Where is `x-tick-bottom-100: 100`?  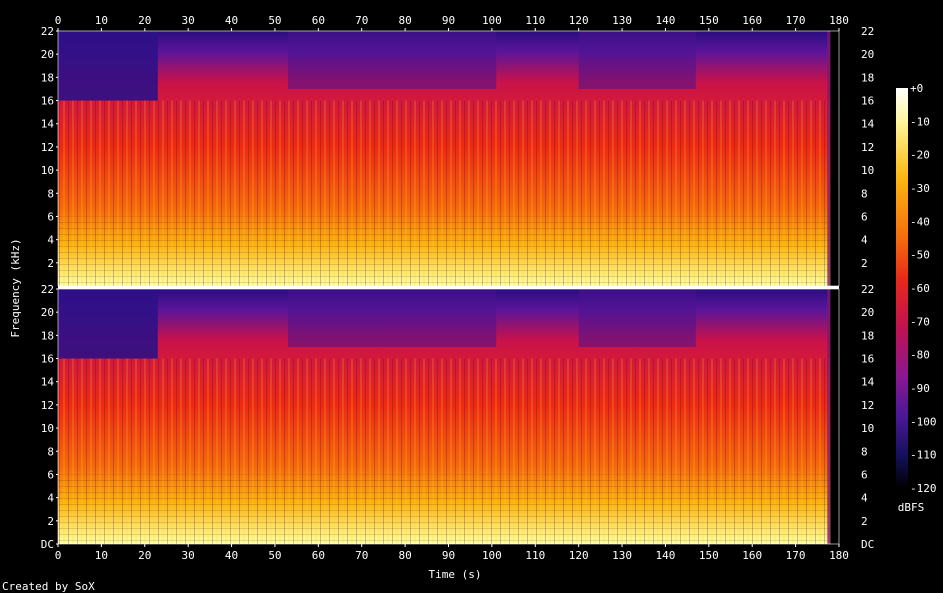 x-tick-bottom-100: 100 is located at coordinates (492, 555).